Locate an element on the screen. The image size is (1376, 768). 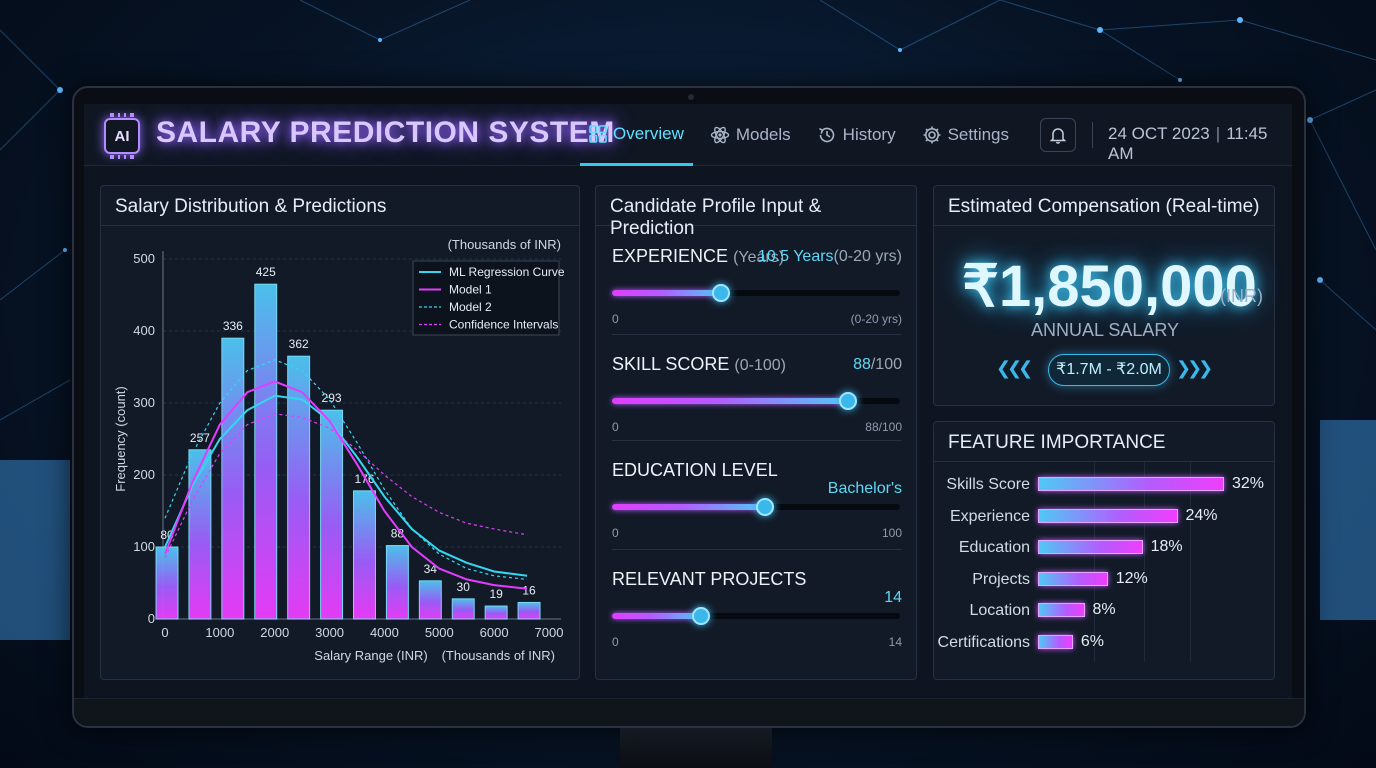
nav-label: Settings is located at coordinates (978, 134).